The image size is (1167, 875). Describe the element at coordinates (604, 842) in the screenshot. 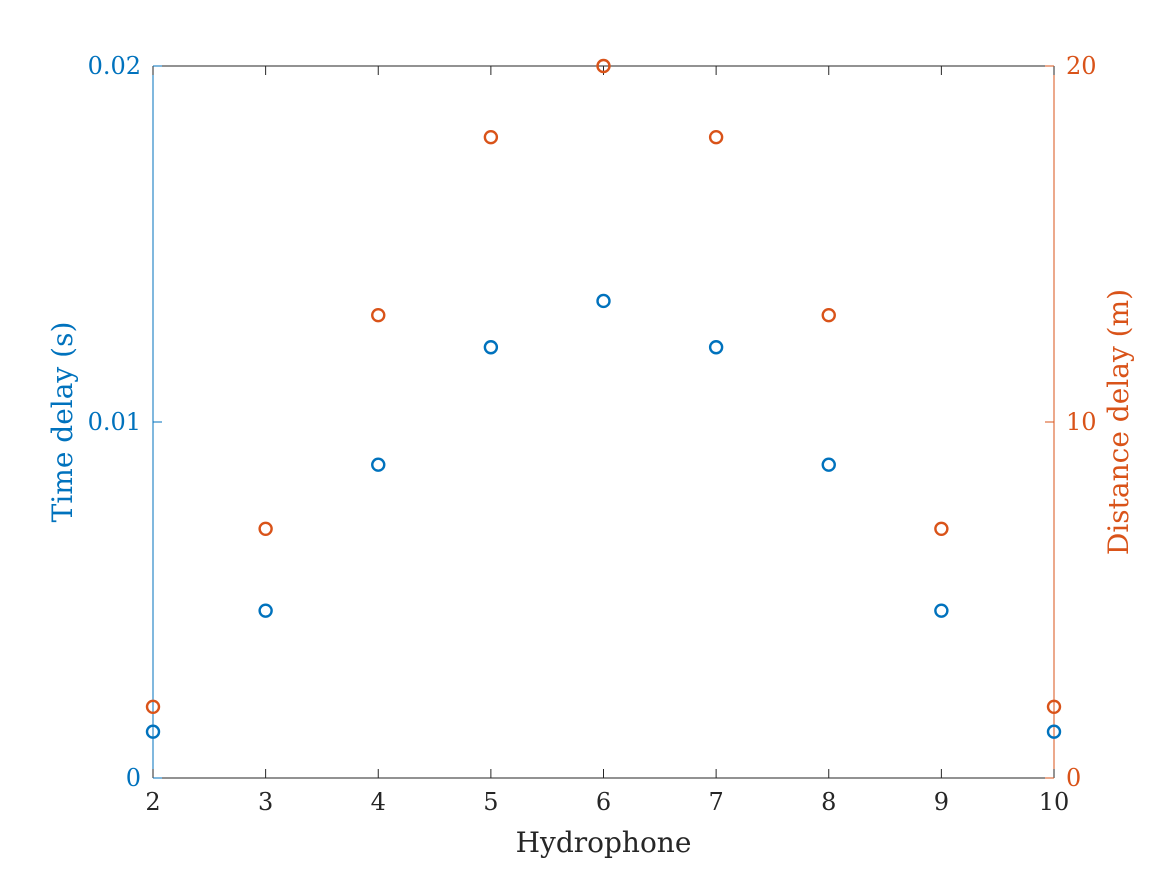

I see `x-axis-title: Hydrophone` at that location.